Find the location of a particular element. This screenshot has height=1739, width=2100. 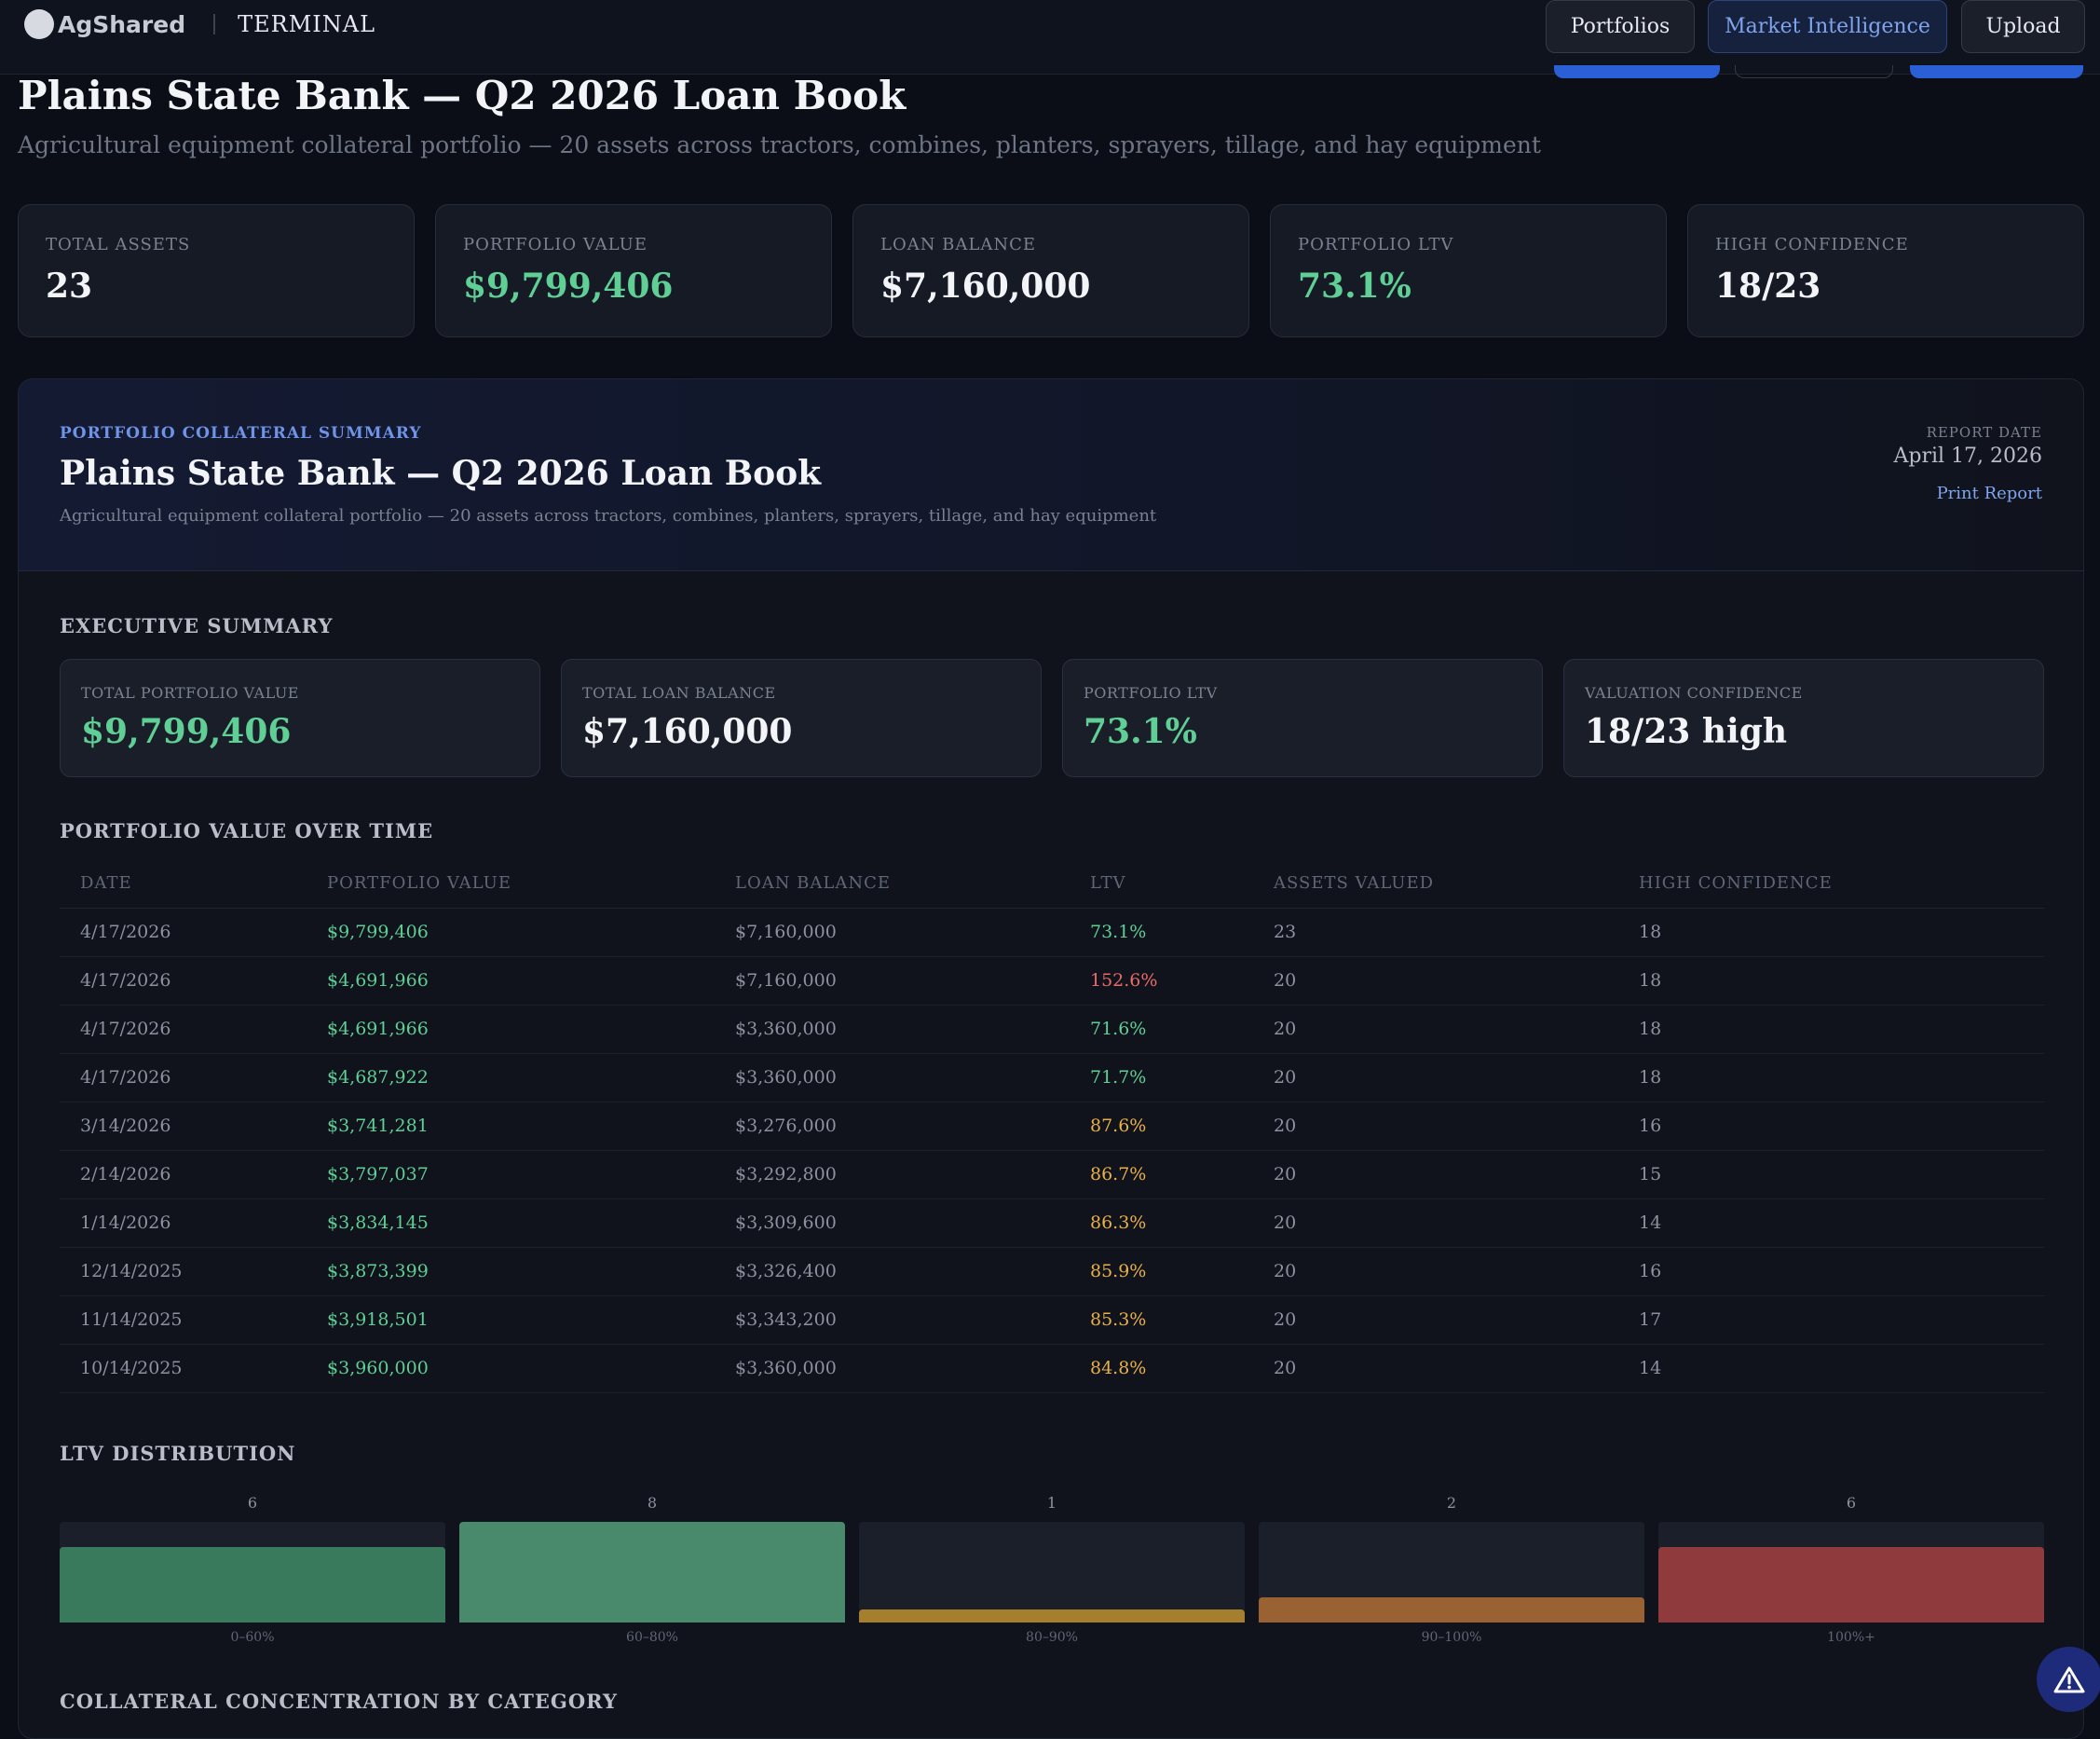

cell-portfolio-value: $3,960,000 is located at coordinates (511, 1368).